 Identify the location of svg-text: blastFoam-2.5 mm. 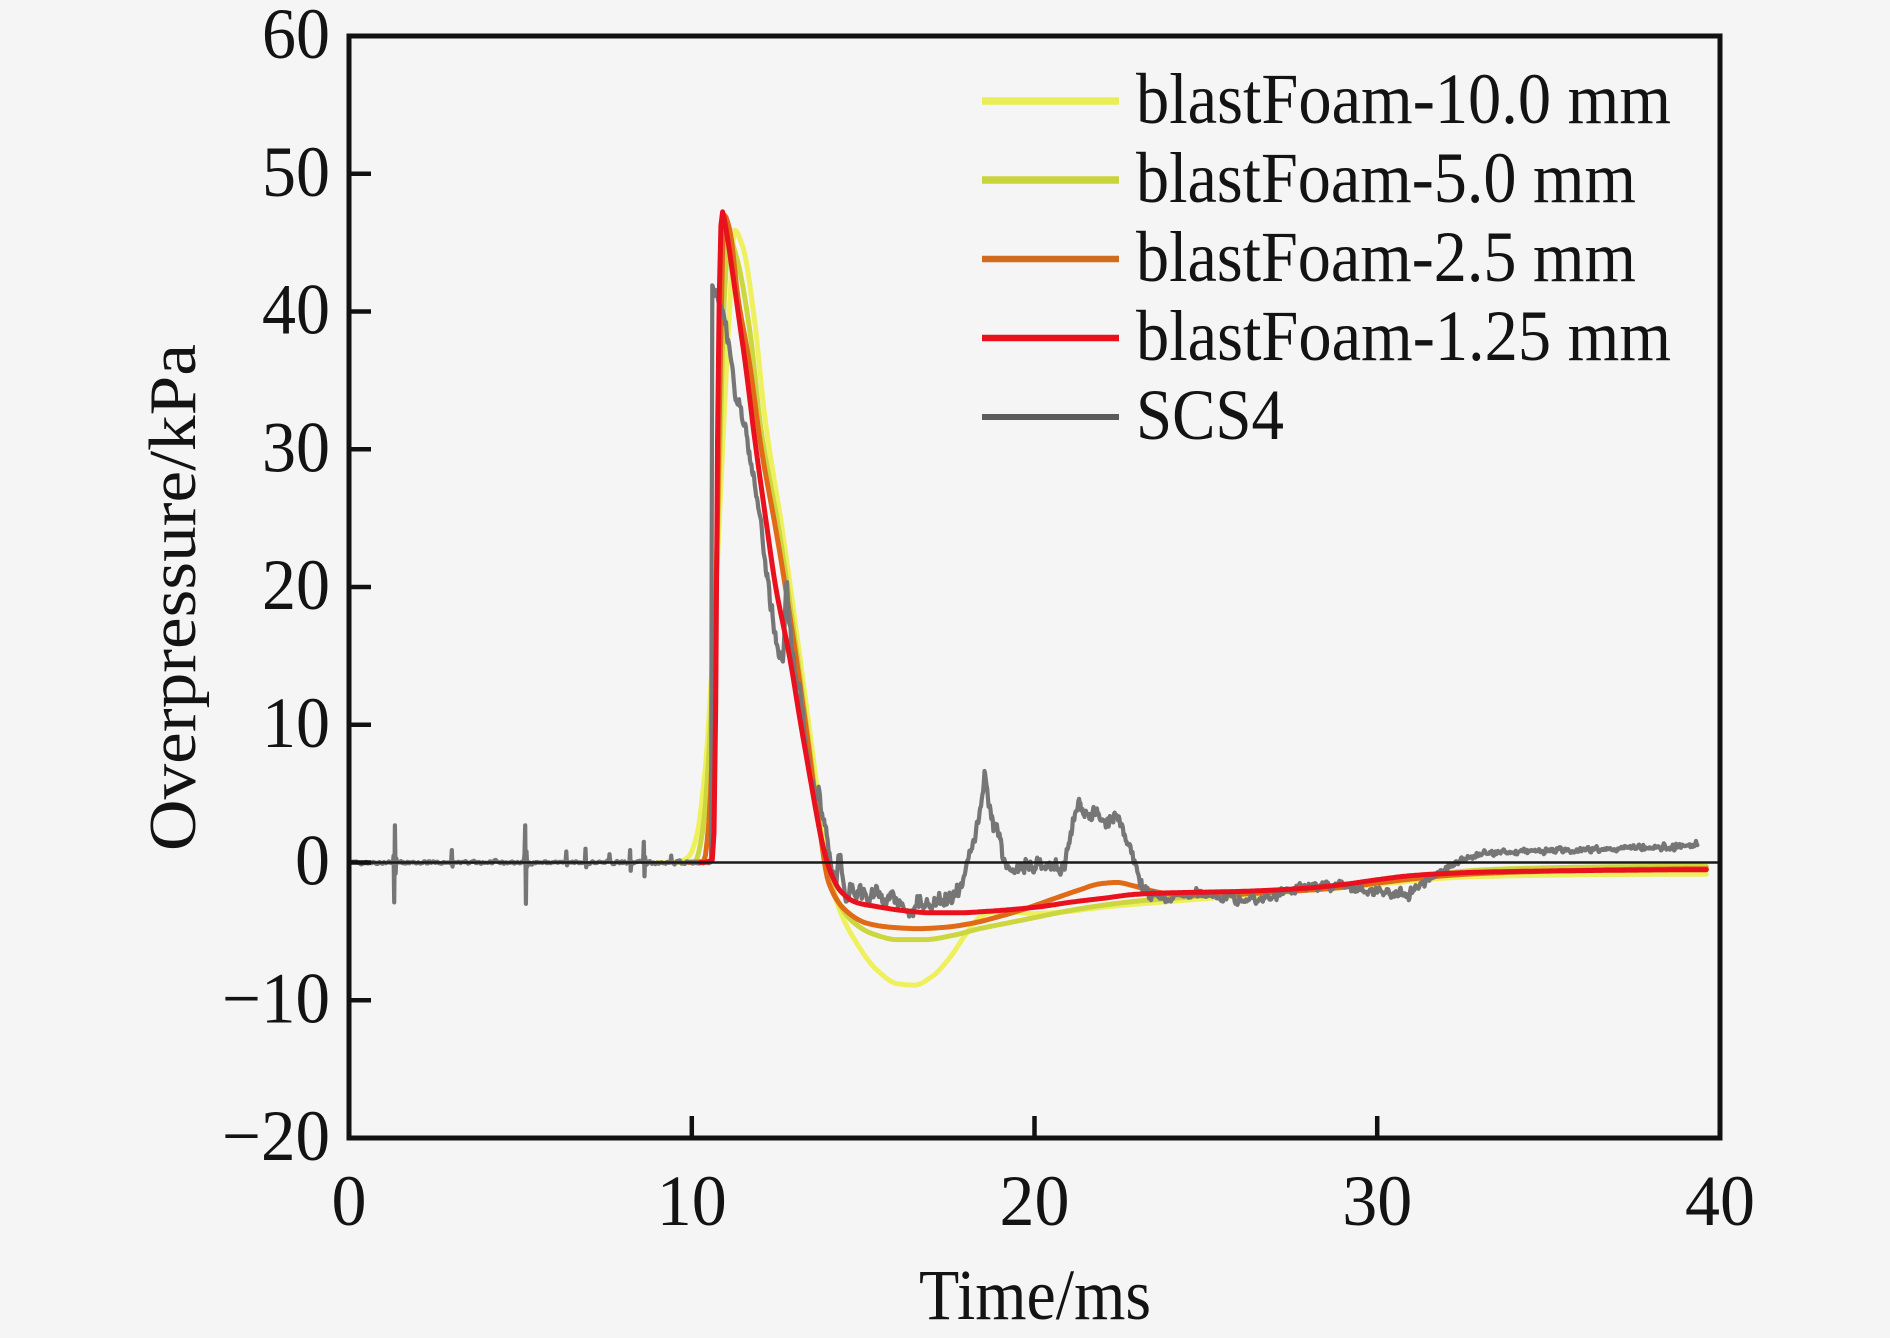
(1386, 257).